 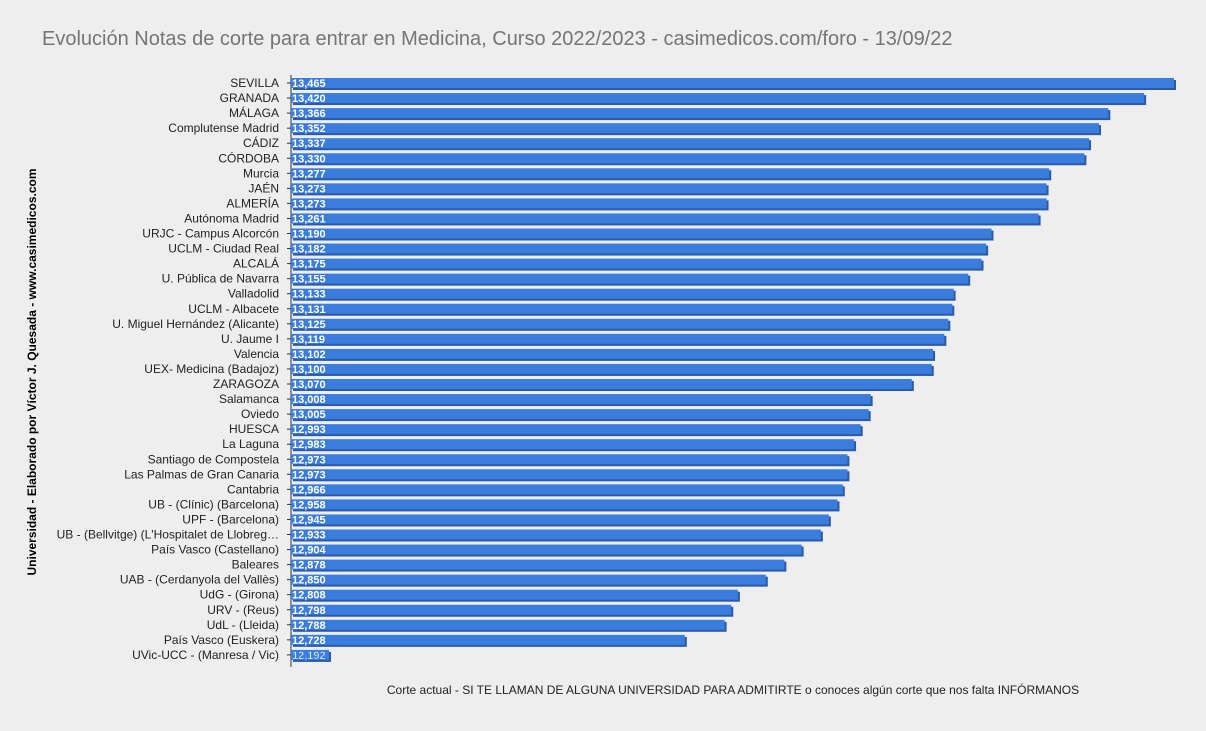 What do you see at coordinates (309, 235) in the screenshot?
I see `data-label: 13,190` at bounding box center [309, 235].